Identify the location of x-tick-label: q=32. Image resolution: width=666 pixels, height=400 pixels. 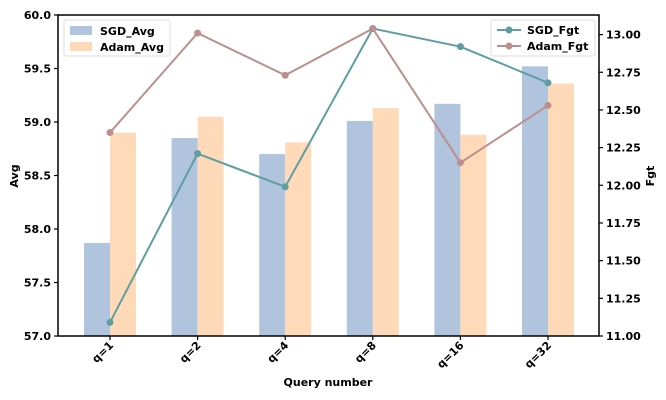
(538, 355).